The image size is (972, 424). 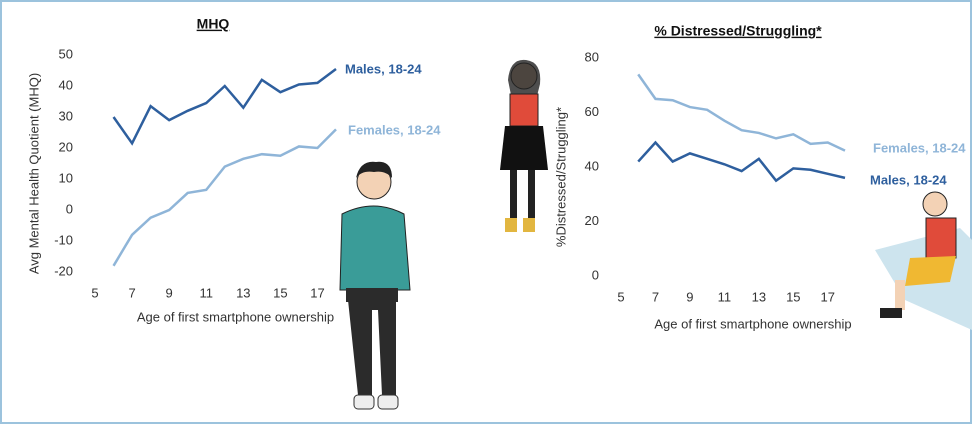 What do you see at coordinates (66, 53) in the screenshot?
I see `y-tick-label: 50` at bounding box center [66, 53].